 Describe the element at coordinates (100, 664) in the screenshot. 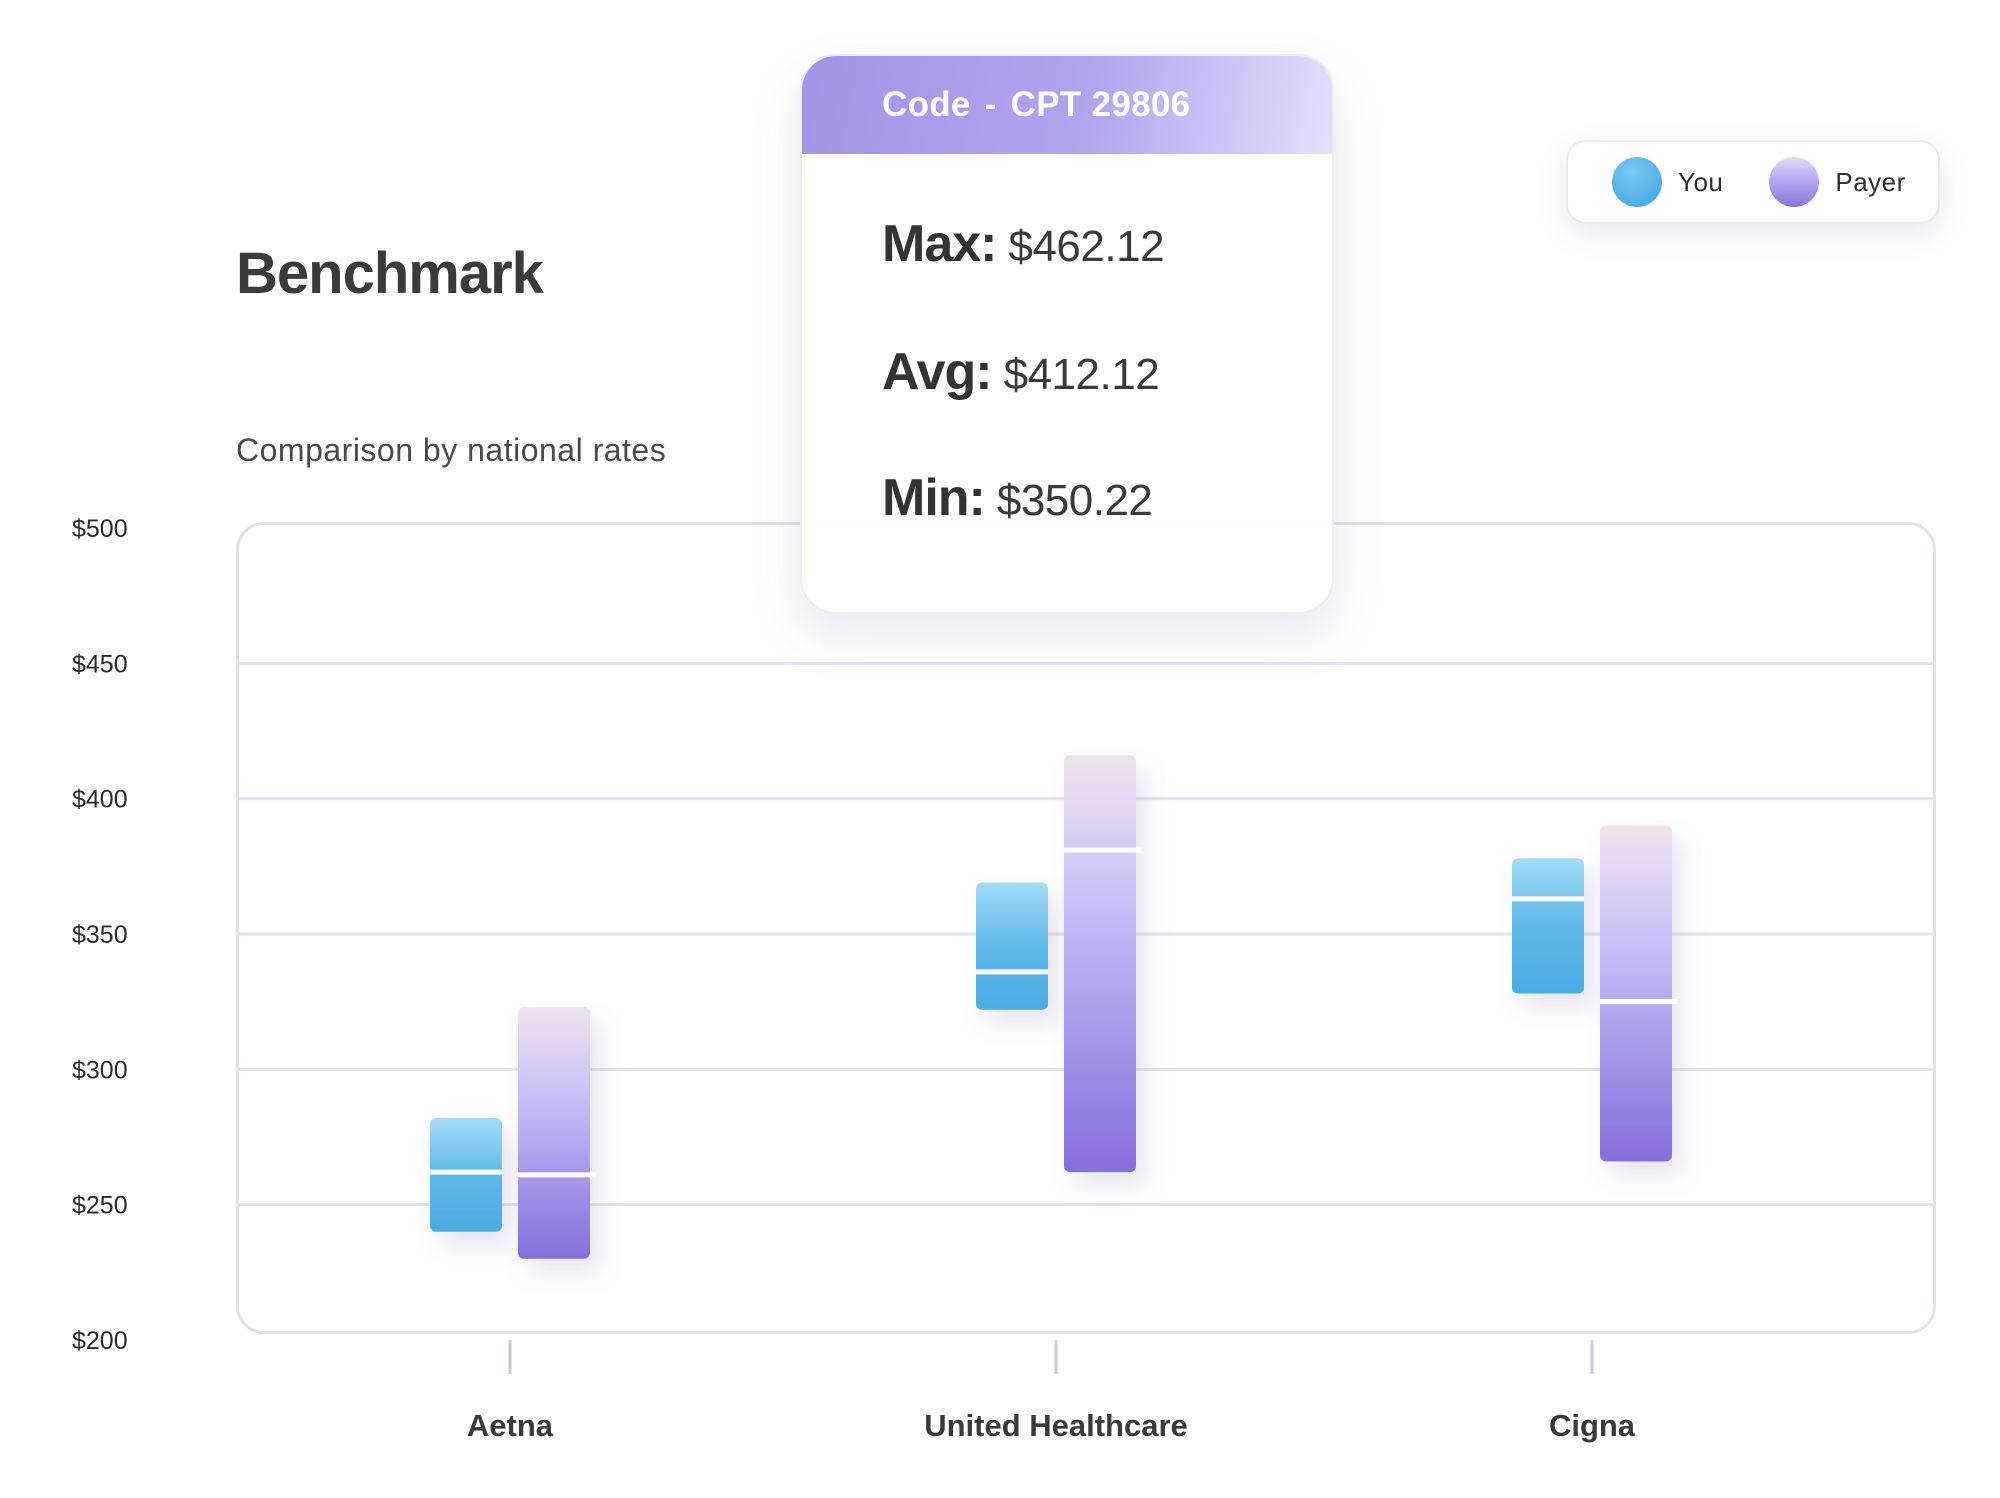

I see `y-tick-label: $450` at that location.